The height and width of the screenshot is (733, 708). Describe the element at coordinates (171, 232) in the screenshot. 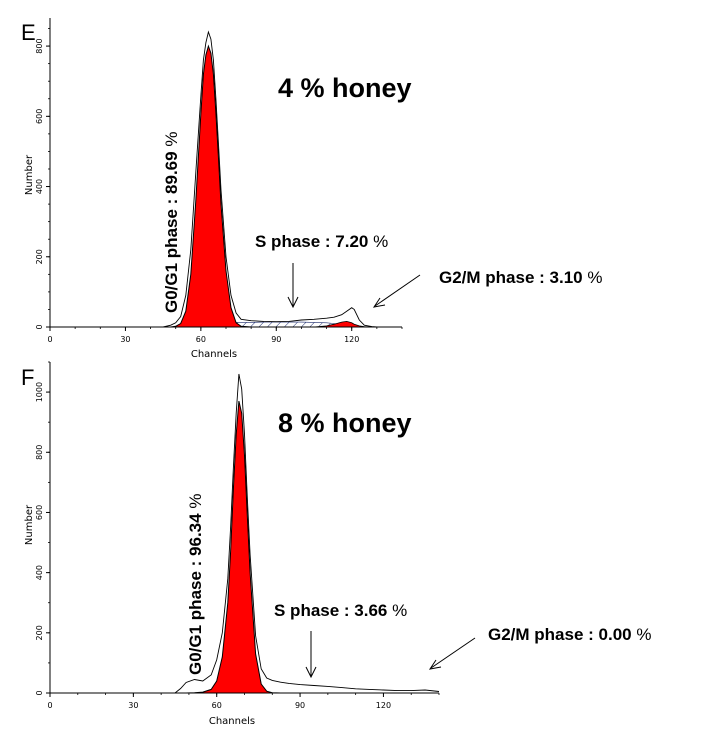

I see `g0g1-label: G0/G1 phase : 89.69` at that location.